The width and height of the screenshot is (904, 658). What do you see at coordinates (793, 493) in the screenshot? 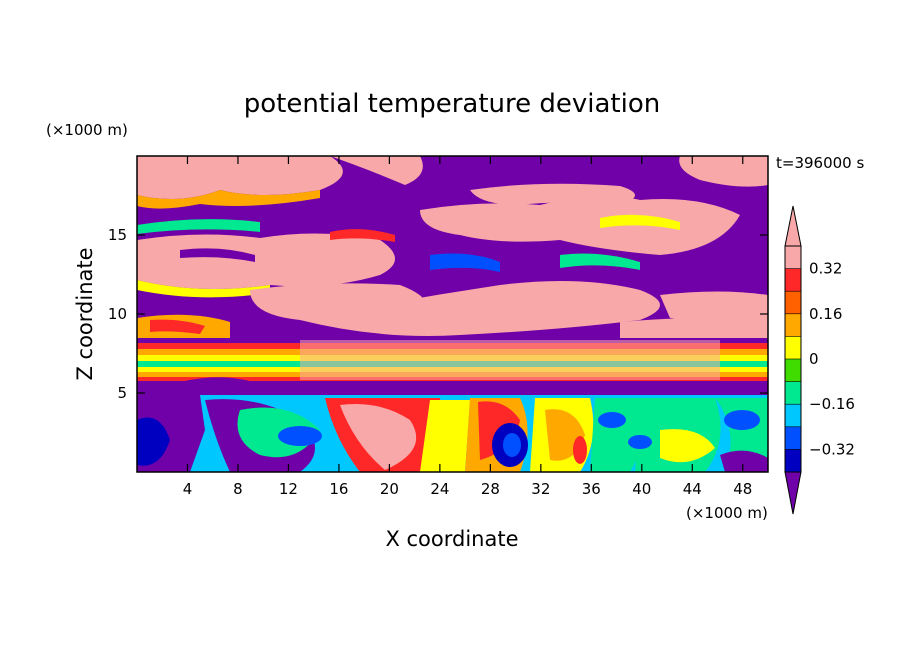
I see `colorbar-under-triangle` at bounding box center [793, 493].